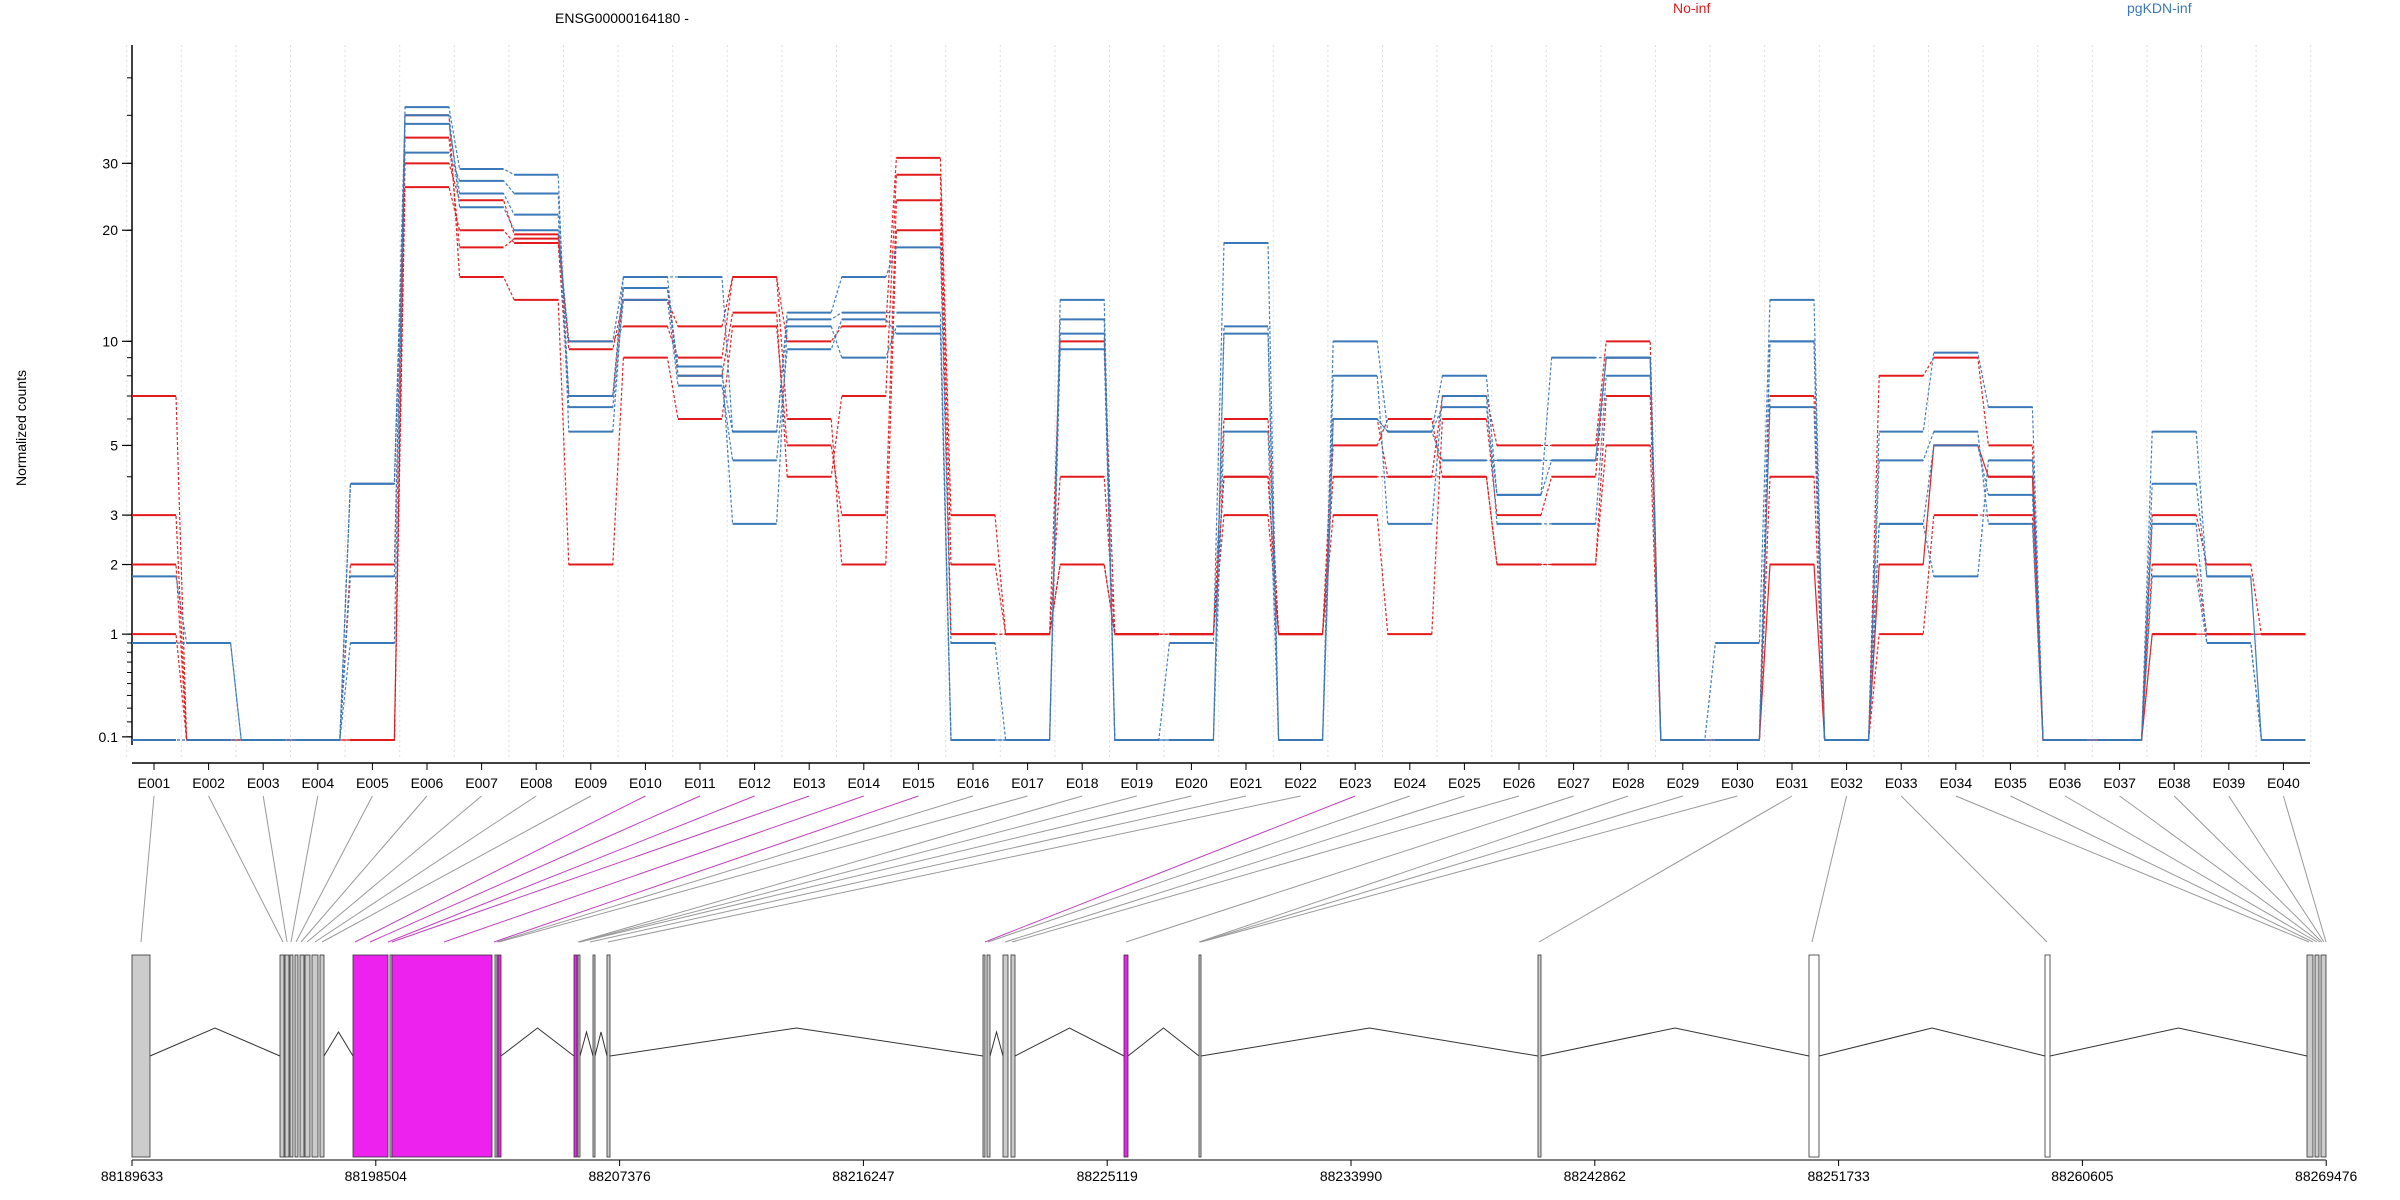 The height and width of the screenshot is (1200, 2400). What do you see at coordinates (754, 783) in the screenshot?
I see `x-tick-label: E012` at bounding box center [754, 783].